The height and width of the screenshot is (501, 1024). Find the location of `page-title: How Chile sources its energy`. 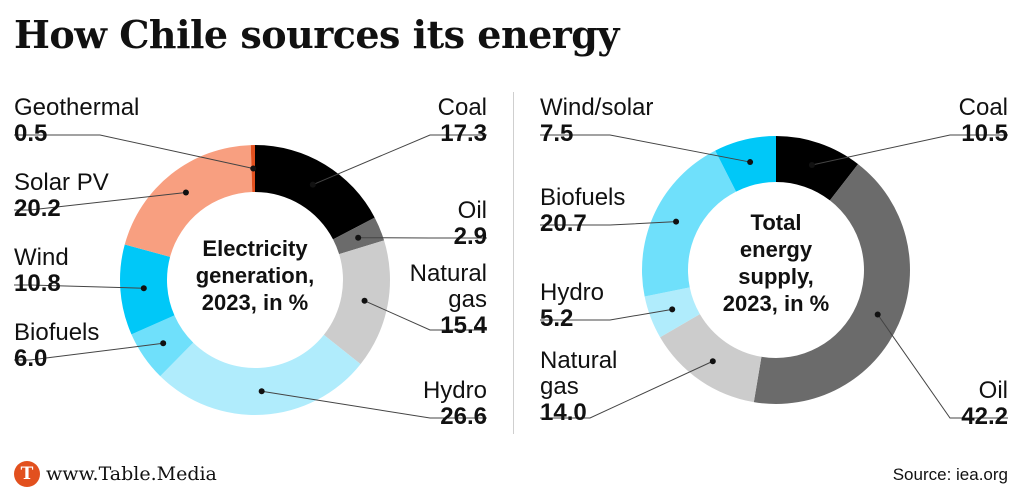

page-title: How Chile sources its energy is located at coordinates (316, 34).